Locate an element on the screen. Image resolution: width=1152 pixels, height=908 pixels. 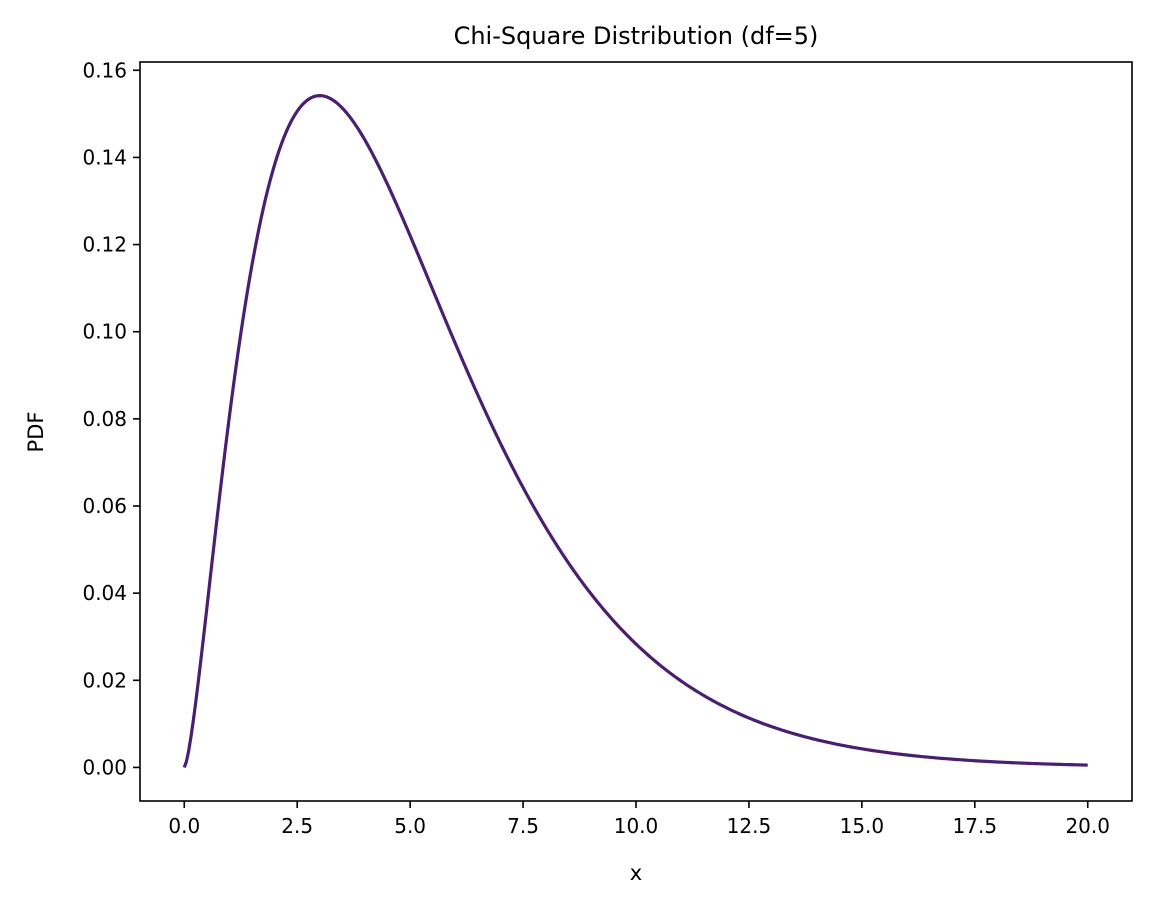
y-tick-label: 0.08 is located at coordinates (104, 419).